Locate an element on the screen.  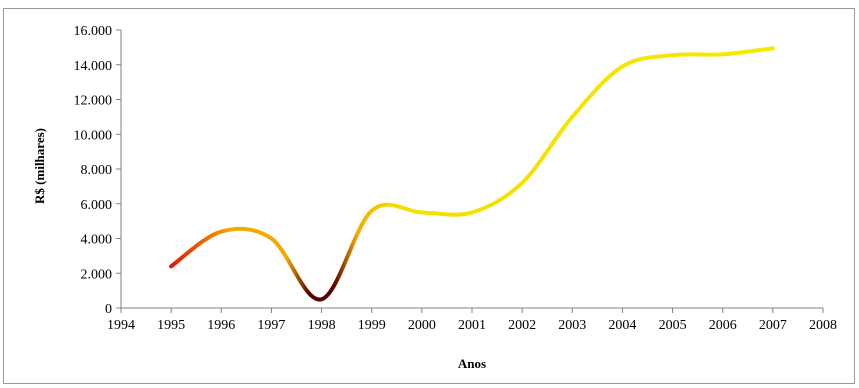
x-tick-label: 2008 is located at coordinates (823, 325).